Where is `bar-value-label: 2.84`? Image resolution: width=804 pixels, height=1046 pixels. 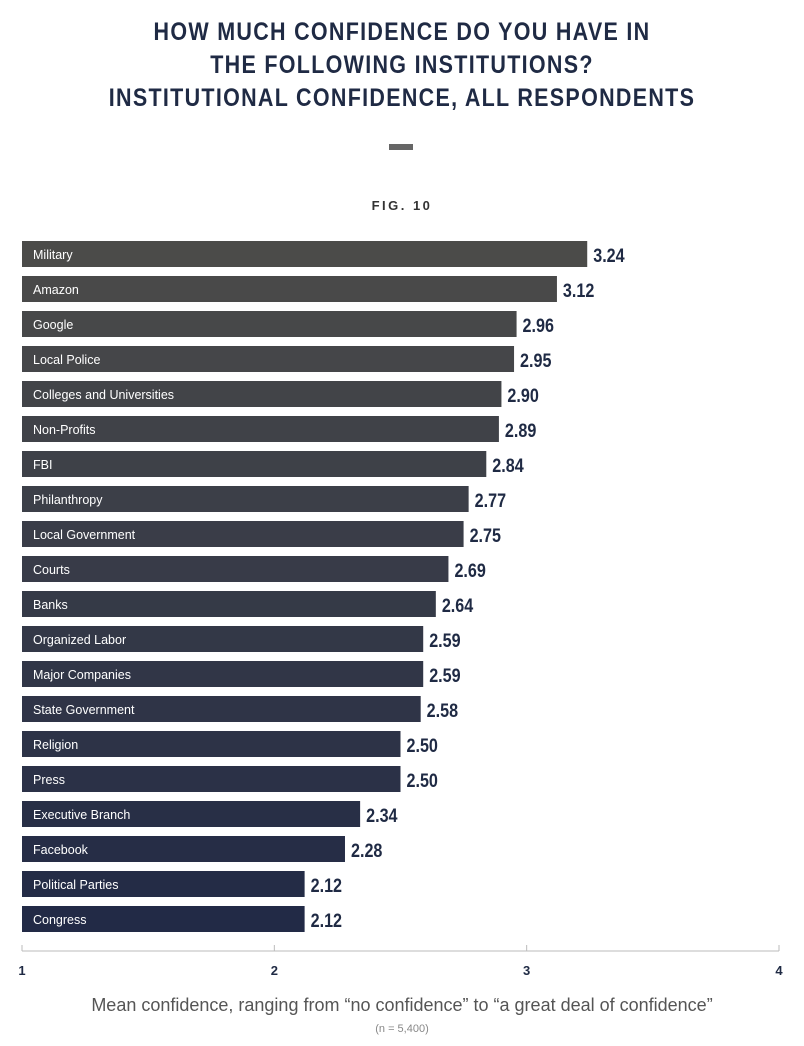
bar-value-label: 2.84 is located at coordinates (508, 466).